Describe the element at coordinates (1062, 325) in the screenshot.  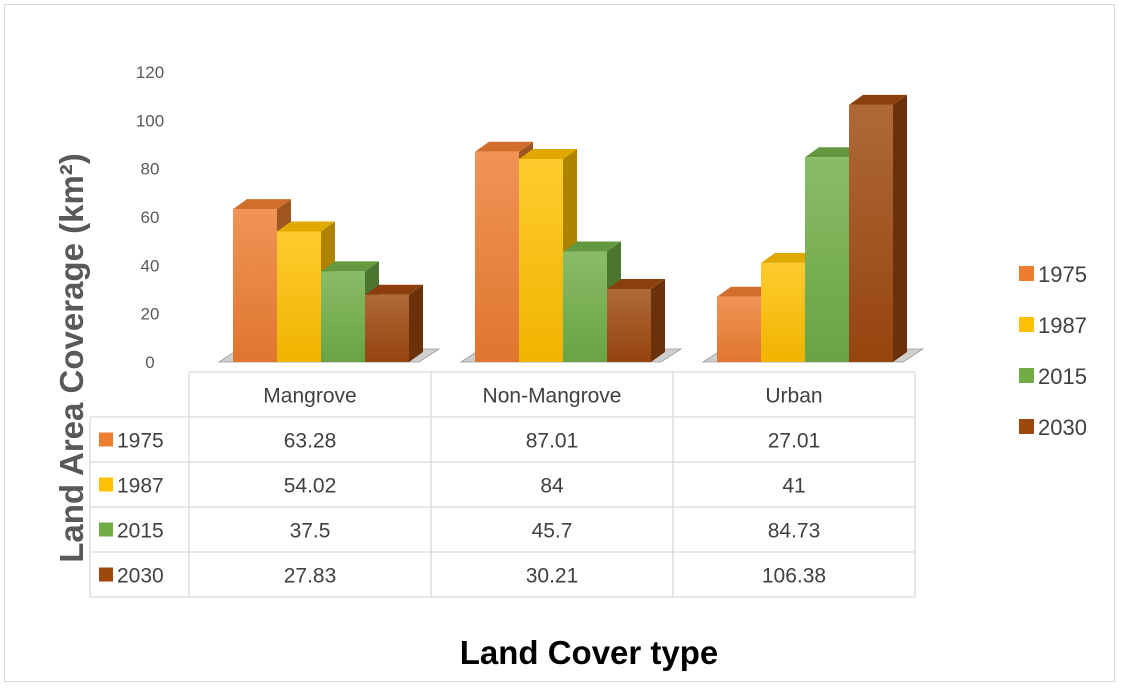
I see `legend-label: 1987` at that location.